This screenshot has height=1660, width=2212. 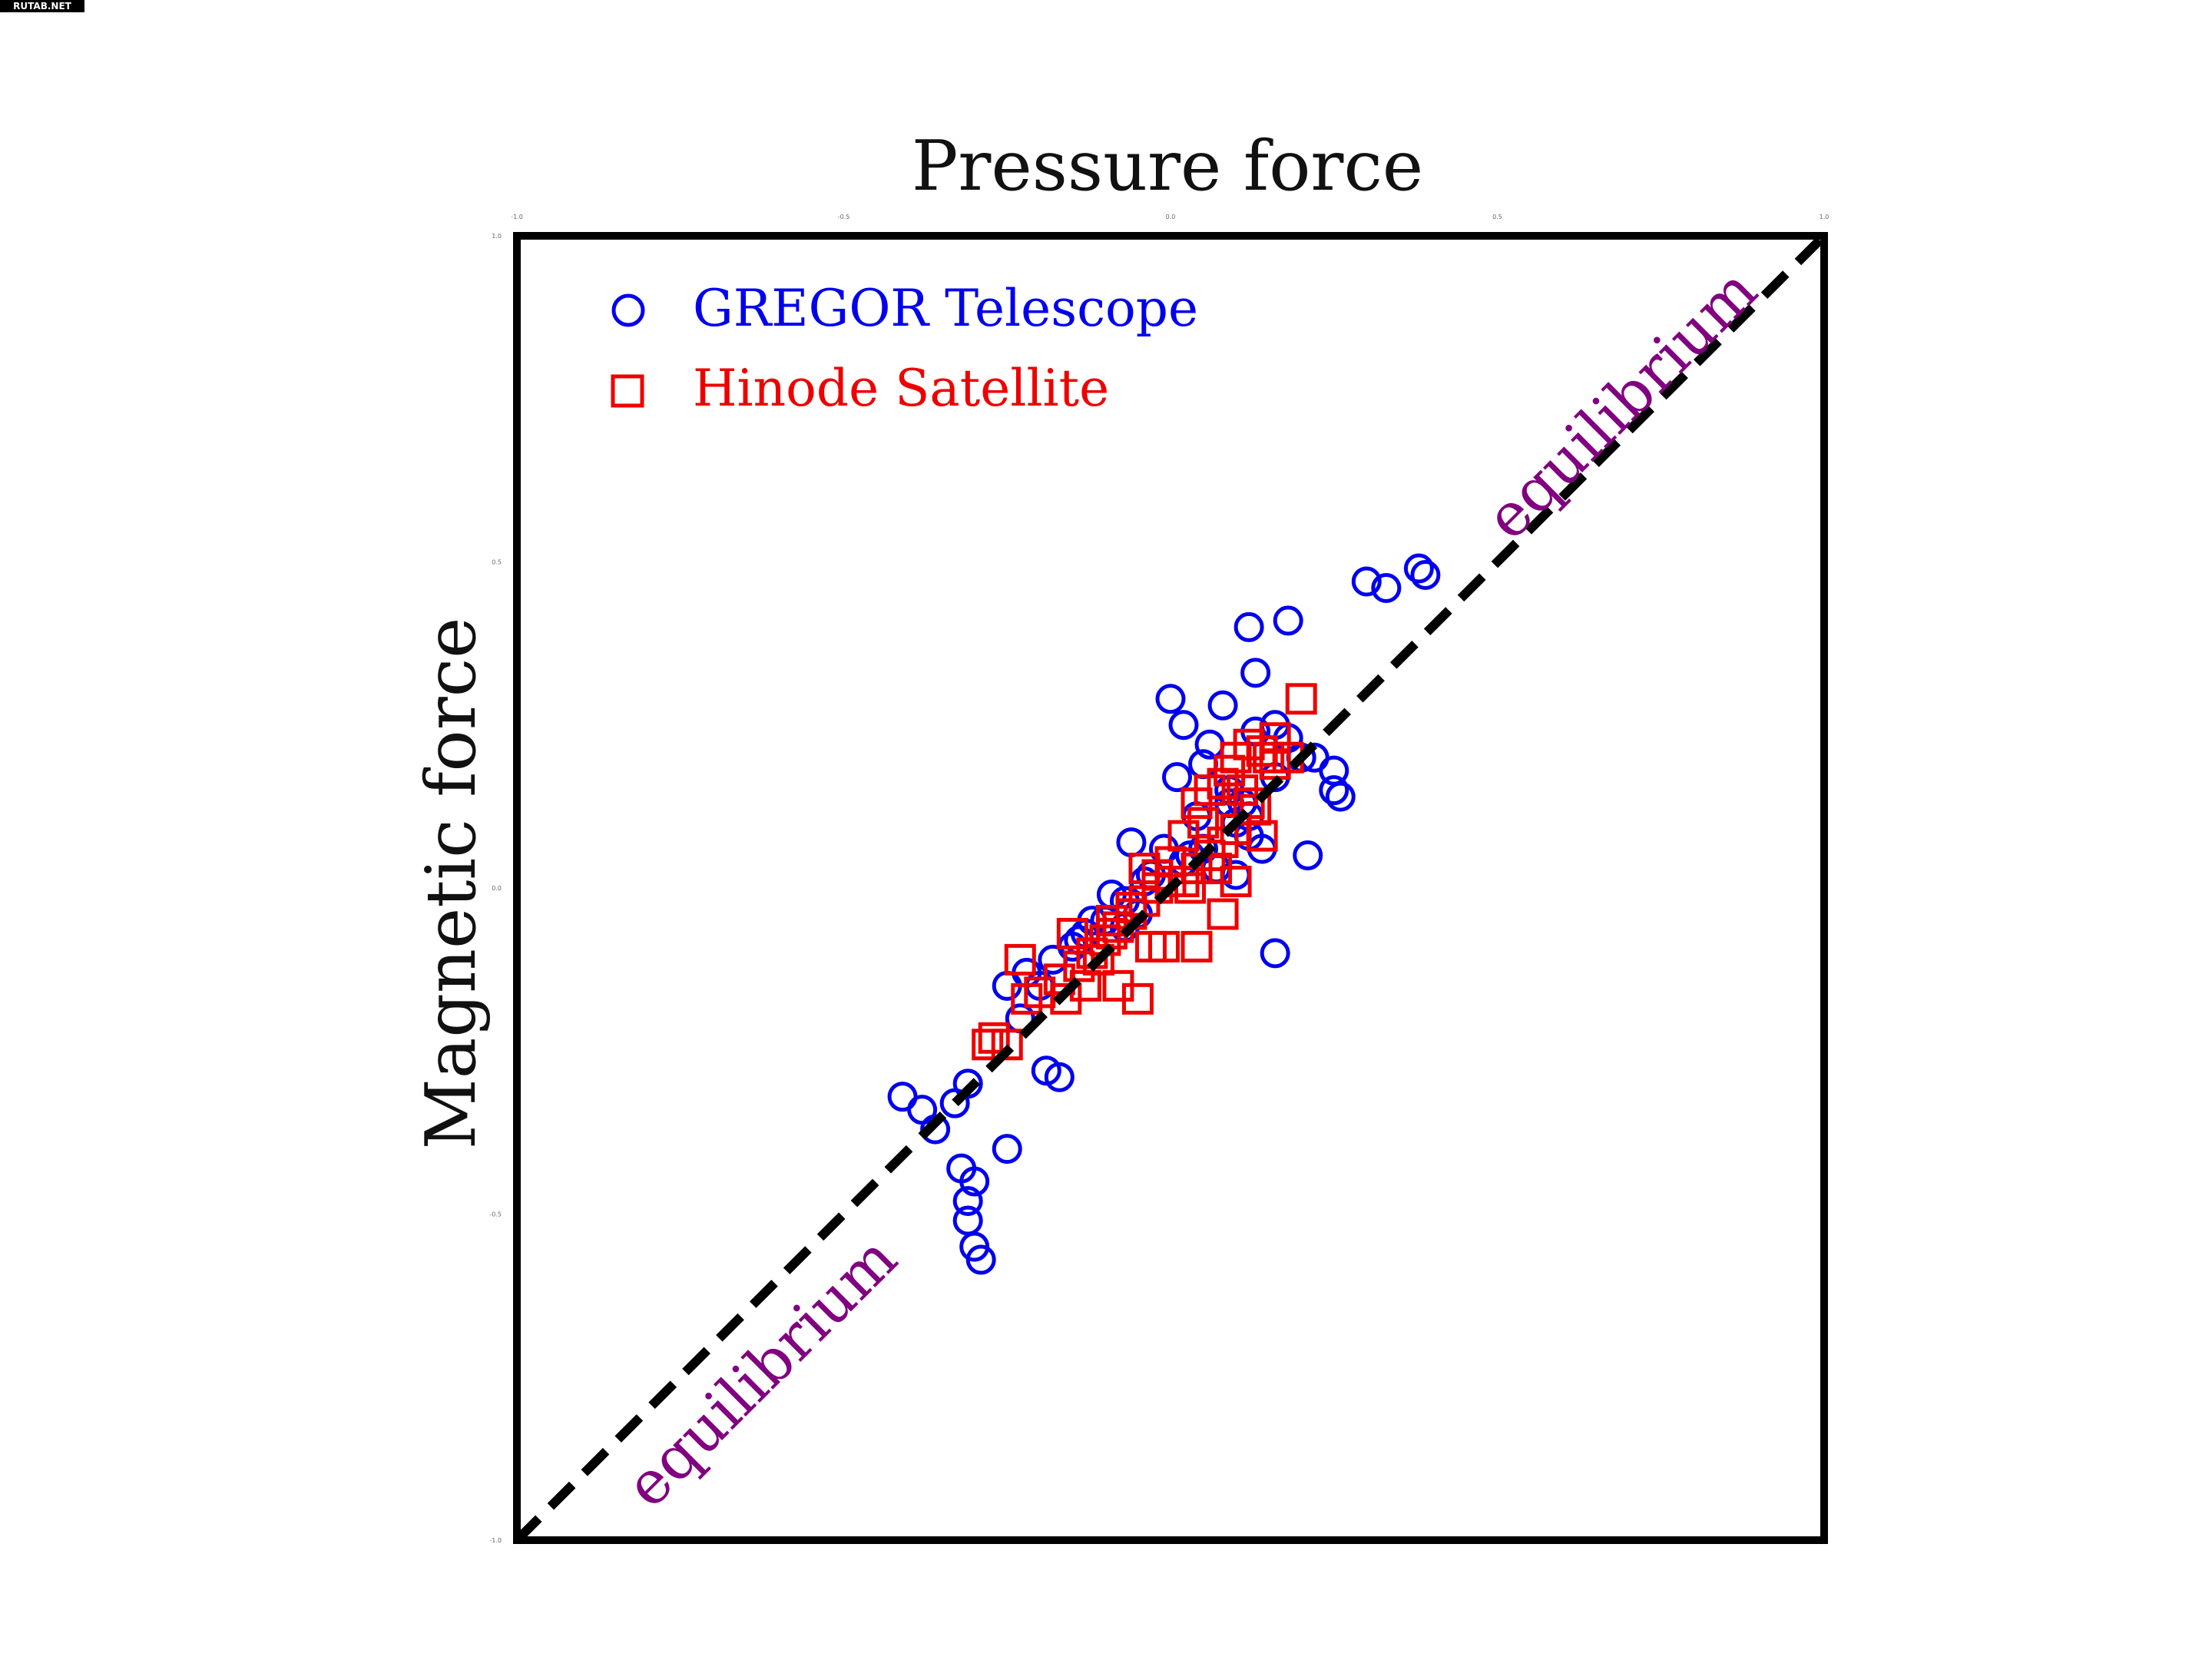 I want to click on legend-label-hinode: Hinode Satellite, so click(x=901, y=388).